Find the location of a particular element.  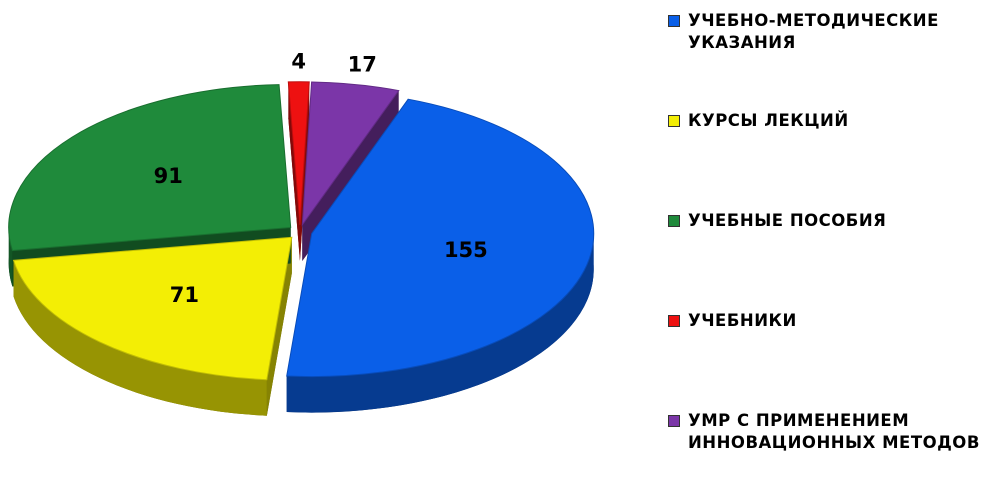

legend-item: КУРСЫ ЛЕКЦИЙ is located at coordinates (830, 121).